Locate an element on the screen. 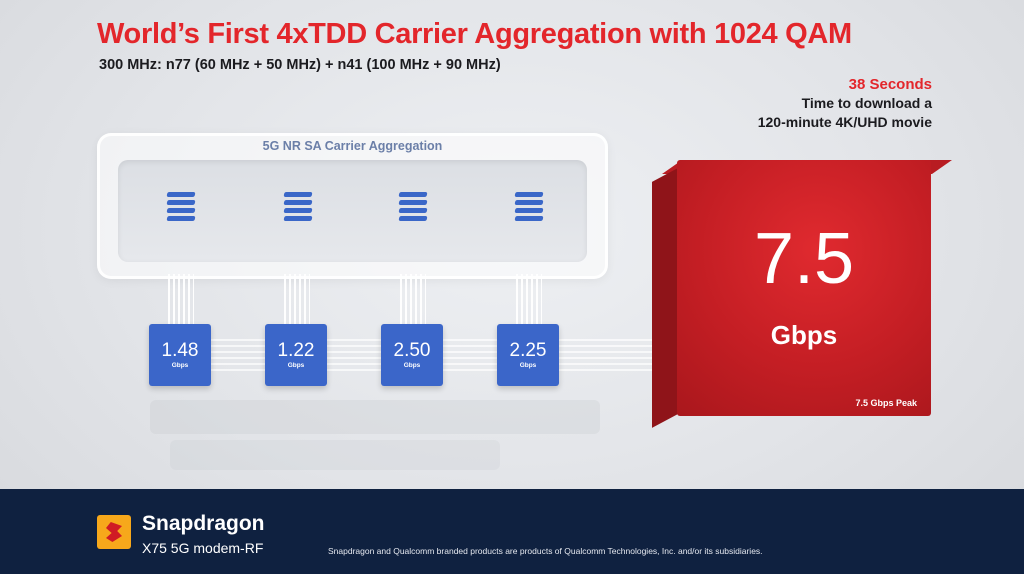  download-desc-line2: 120-minute 4K/UHD movie is located at coordinates (844, 122).